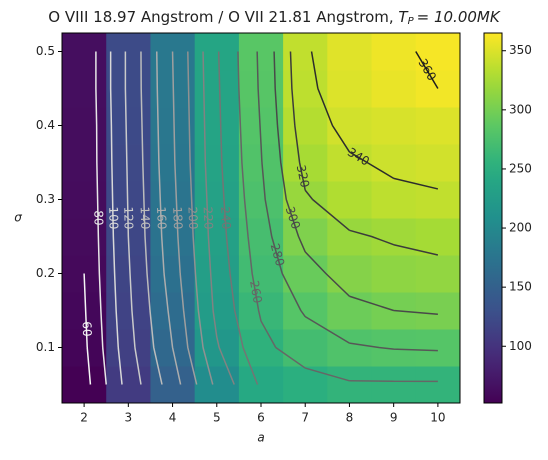 The image size is (548, 460). What do you see at coordinates (208, 217) in the screenshot?
I see `contour-label: 220` at bounding box center [208, 217].